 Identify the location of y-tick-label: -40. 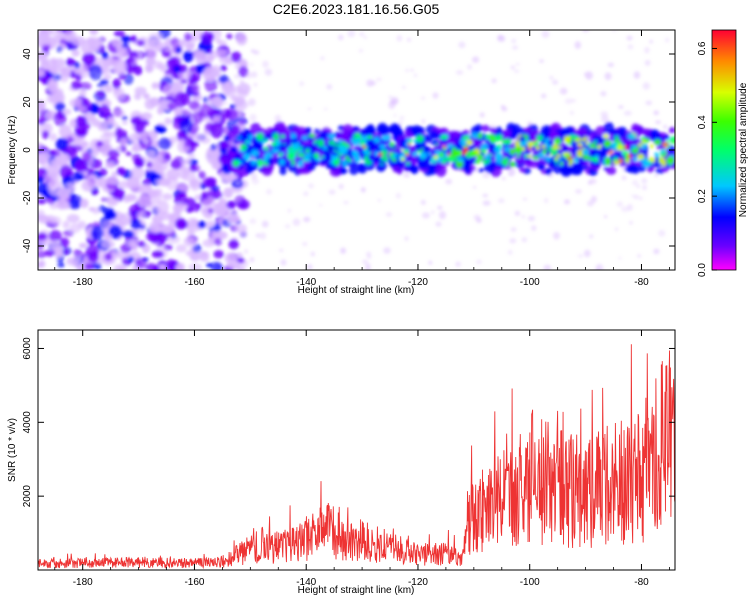
(27, 245).